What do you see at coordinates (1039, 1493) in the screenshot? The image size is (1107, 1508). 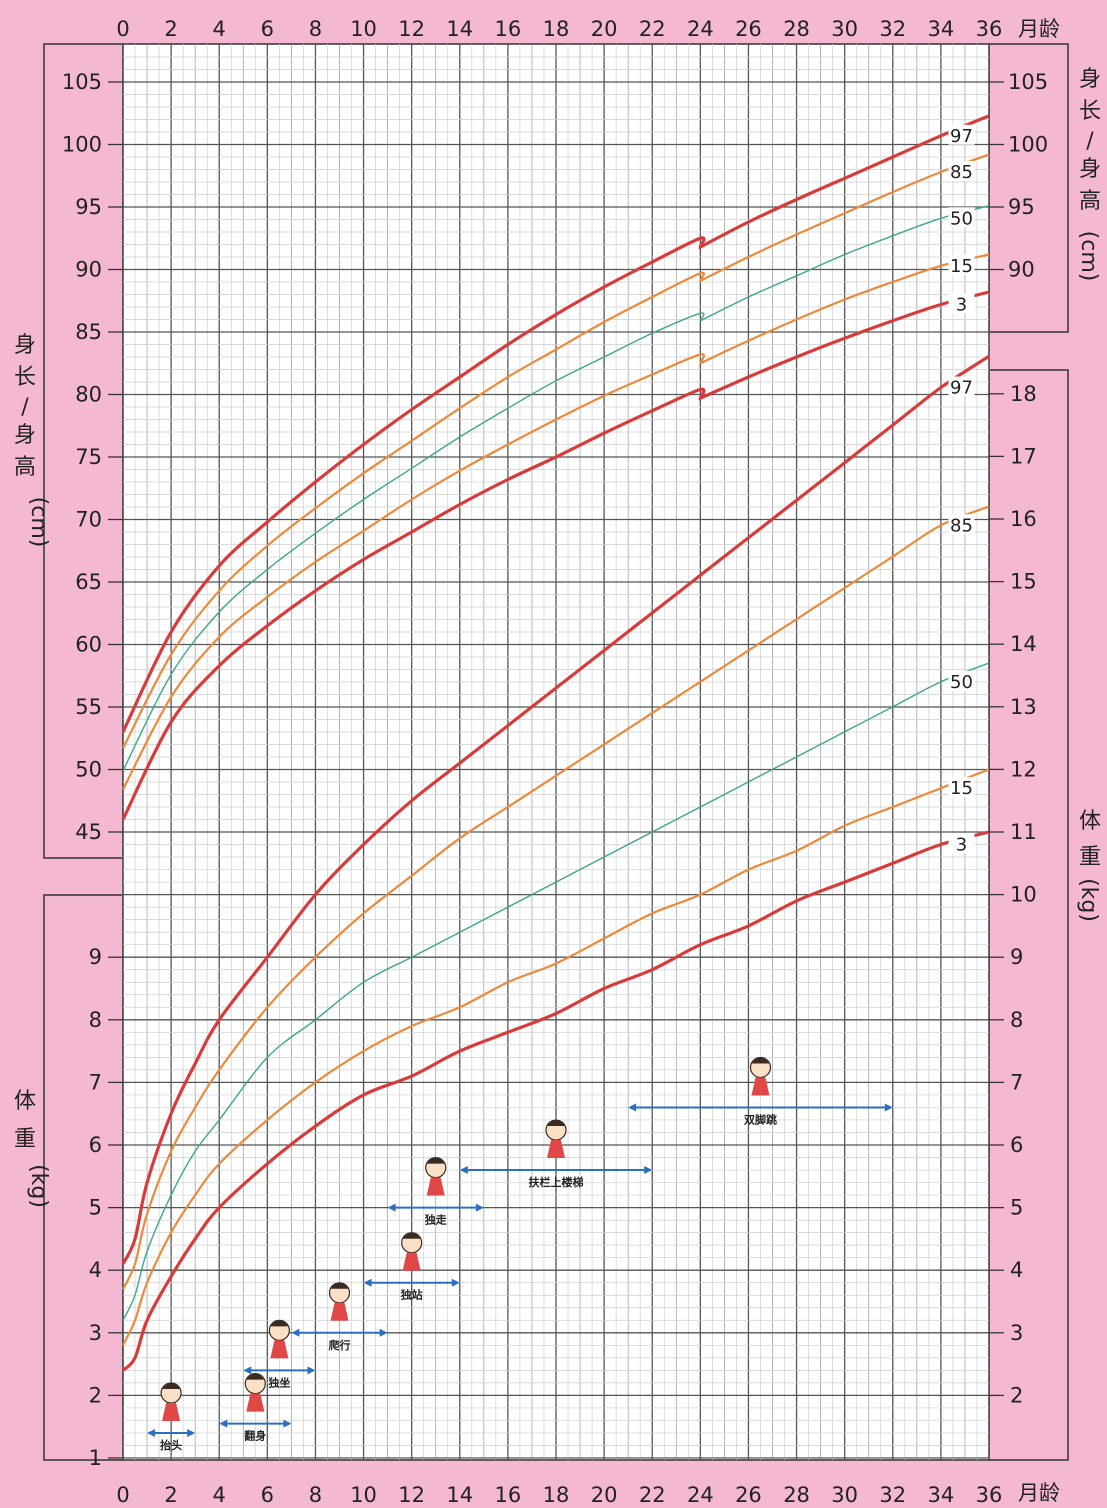 I see `x-unit-label-bottom: 月龄` at bounding box center [1039, 1493].